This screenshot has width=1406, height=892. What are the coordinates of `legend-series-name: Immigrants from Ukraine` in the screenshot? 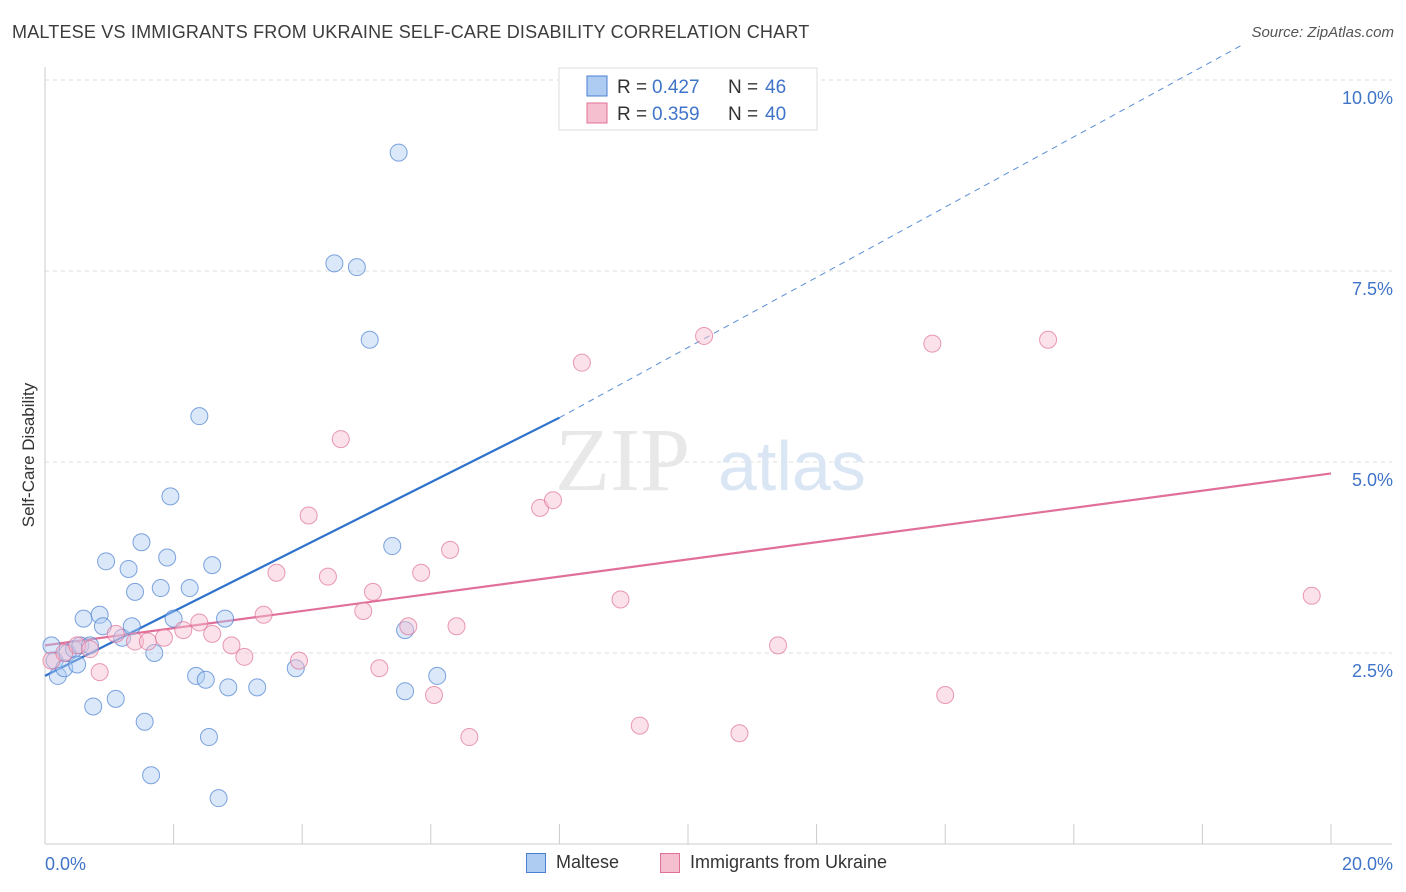 It's located at (789, 862).